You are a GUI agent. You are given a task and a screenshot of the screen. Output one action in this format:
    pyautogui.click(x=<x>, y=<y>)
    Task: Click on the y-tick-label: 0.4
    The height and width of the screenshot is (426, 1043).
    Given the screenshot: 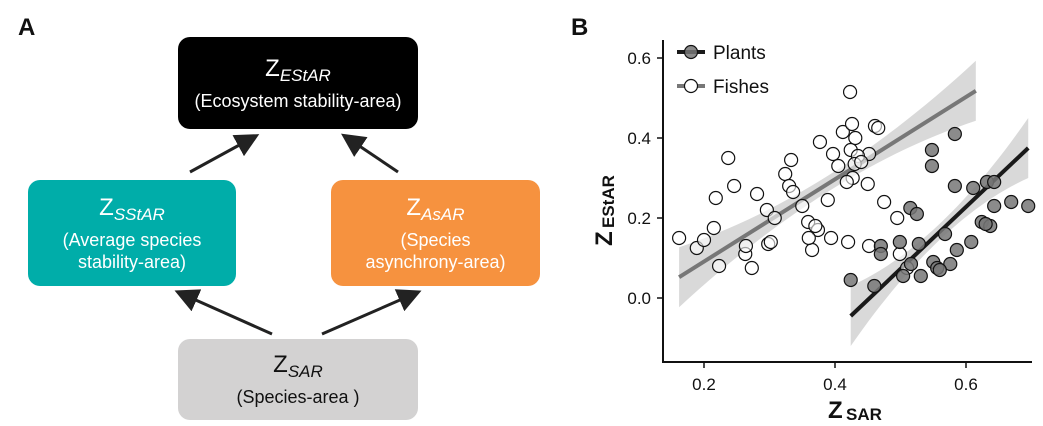 What is the action you would take?
    pyautogui.click(x=639, y=138)
    